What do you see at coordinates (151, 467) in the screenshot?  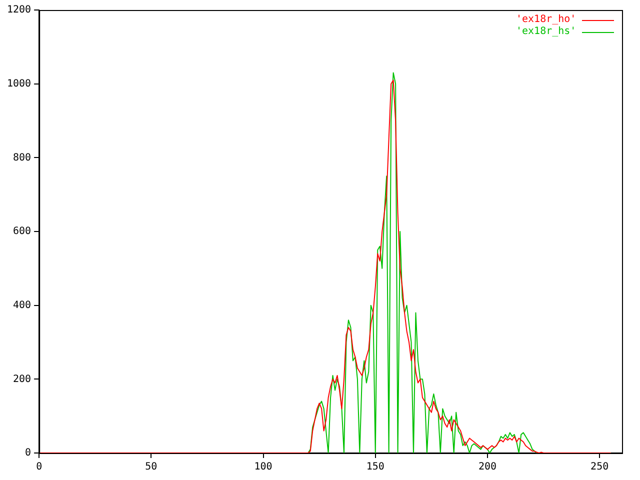 I see `x-tick-label: 50` at bounding box center [151, 467].